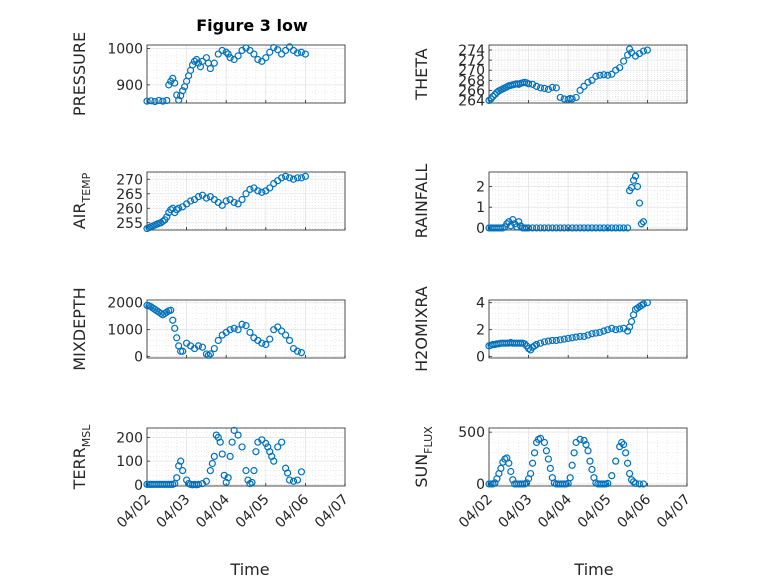 The height and width of the screenshot is (583, 778). What do you see at coordinates (471, 91) in the screenshot?
I see `y-tick-label: 266` at bounding box center [471, 91].